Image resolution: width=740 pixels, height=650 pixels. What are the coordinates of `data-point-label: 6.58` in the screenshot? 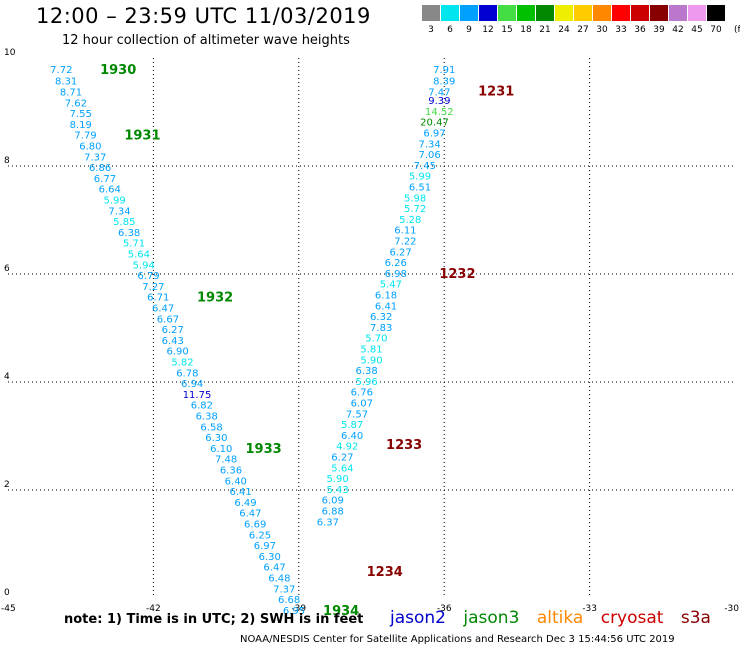 It's located at (211, 427).